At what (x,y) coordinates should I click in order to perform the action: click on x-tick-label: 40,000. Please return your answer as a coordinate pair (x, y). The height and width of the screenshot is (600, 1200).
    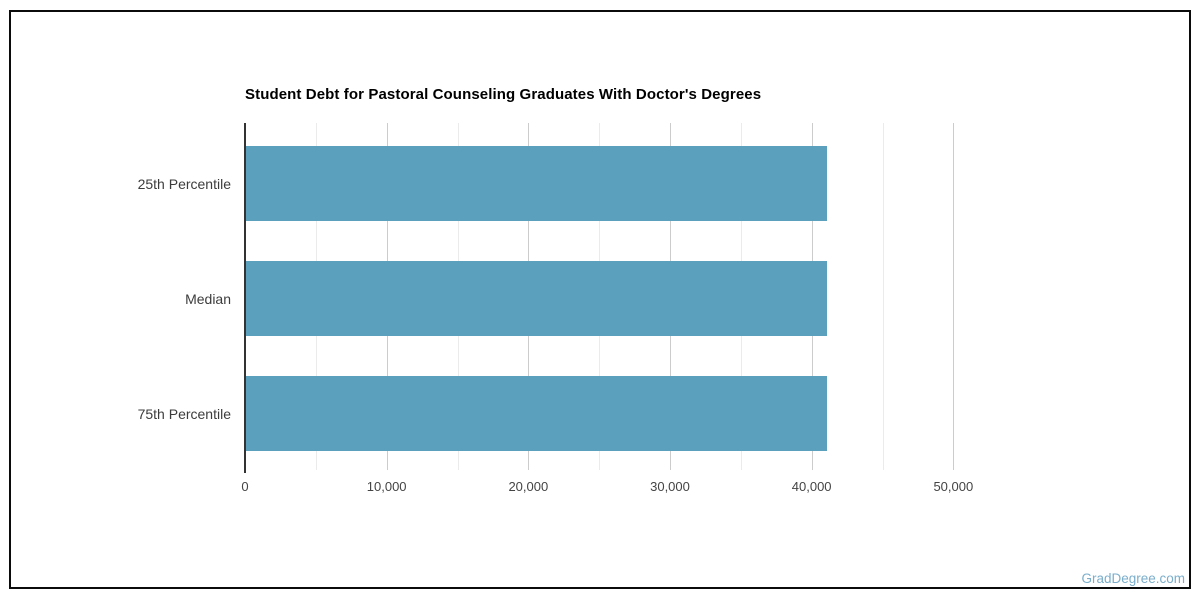
    Looking at the image, I should click on (811, 486).